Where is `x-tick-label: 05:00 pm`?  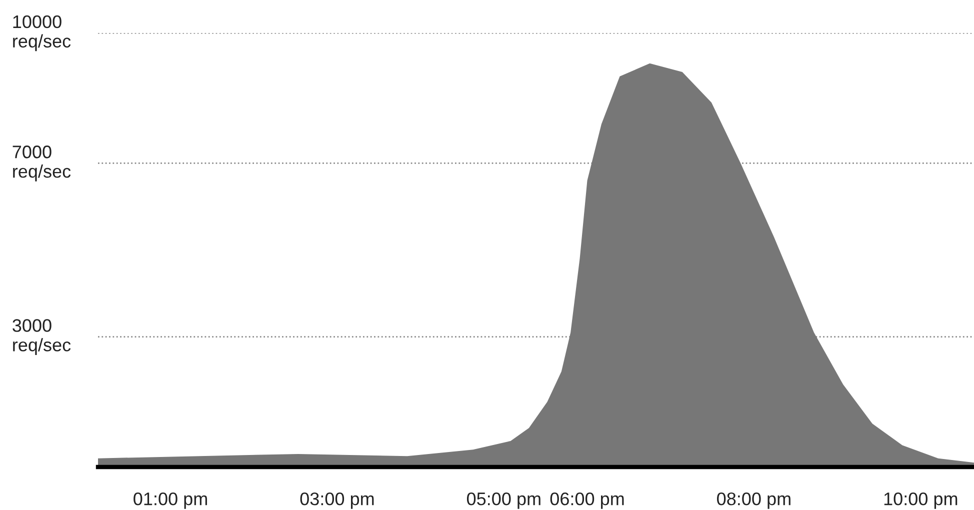
x-tick-label: 05:00 pm is located at coordinates (503, 500).